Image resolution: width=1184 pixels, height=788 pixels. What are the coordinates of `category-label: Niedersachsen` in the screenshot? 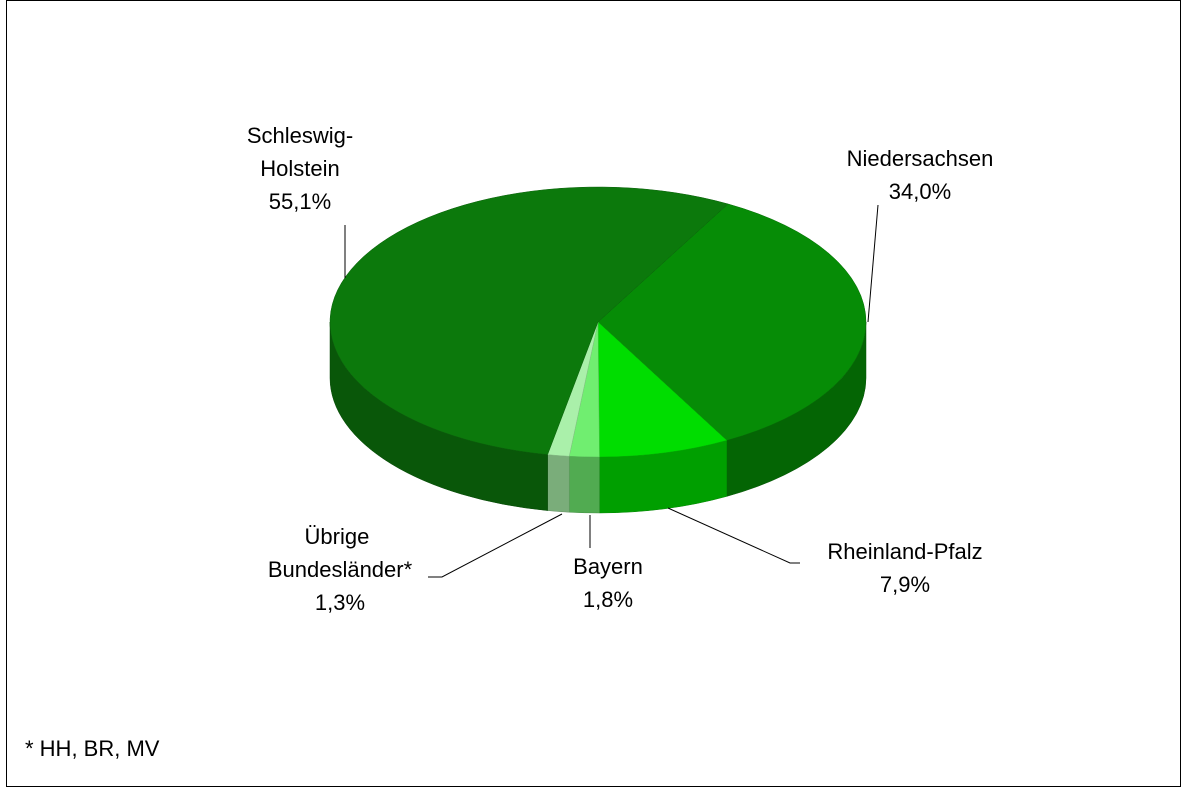 It's located at (920, 158).